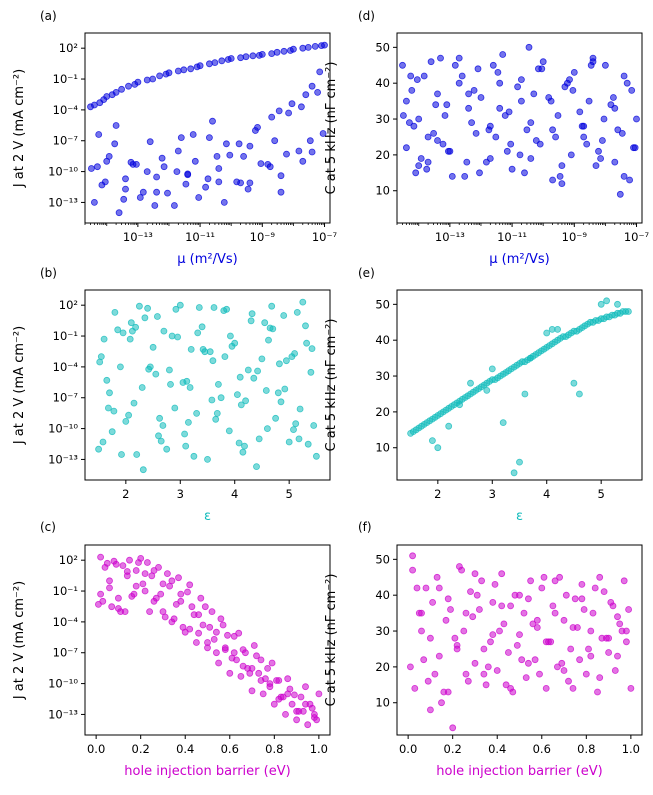  Describe the element at coordinates (180, 494) in the screenshot. I see `x-tick-label: 3` at that location.